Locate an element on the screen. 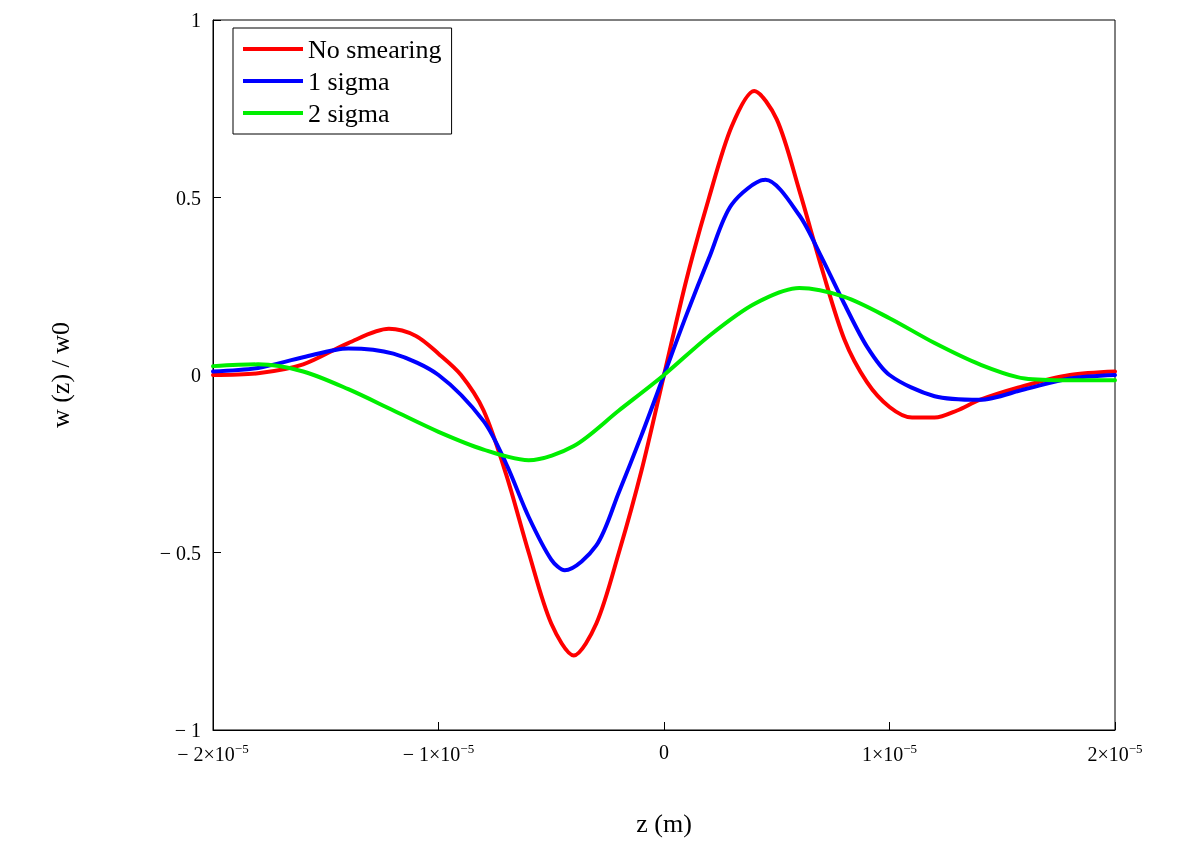 This screenshot has height=863, width=1189. y-tick-label: 1 is located at coordinates (196, 20).